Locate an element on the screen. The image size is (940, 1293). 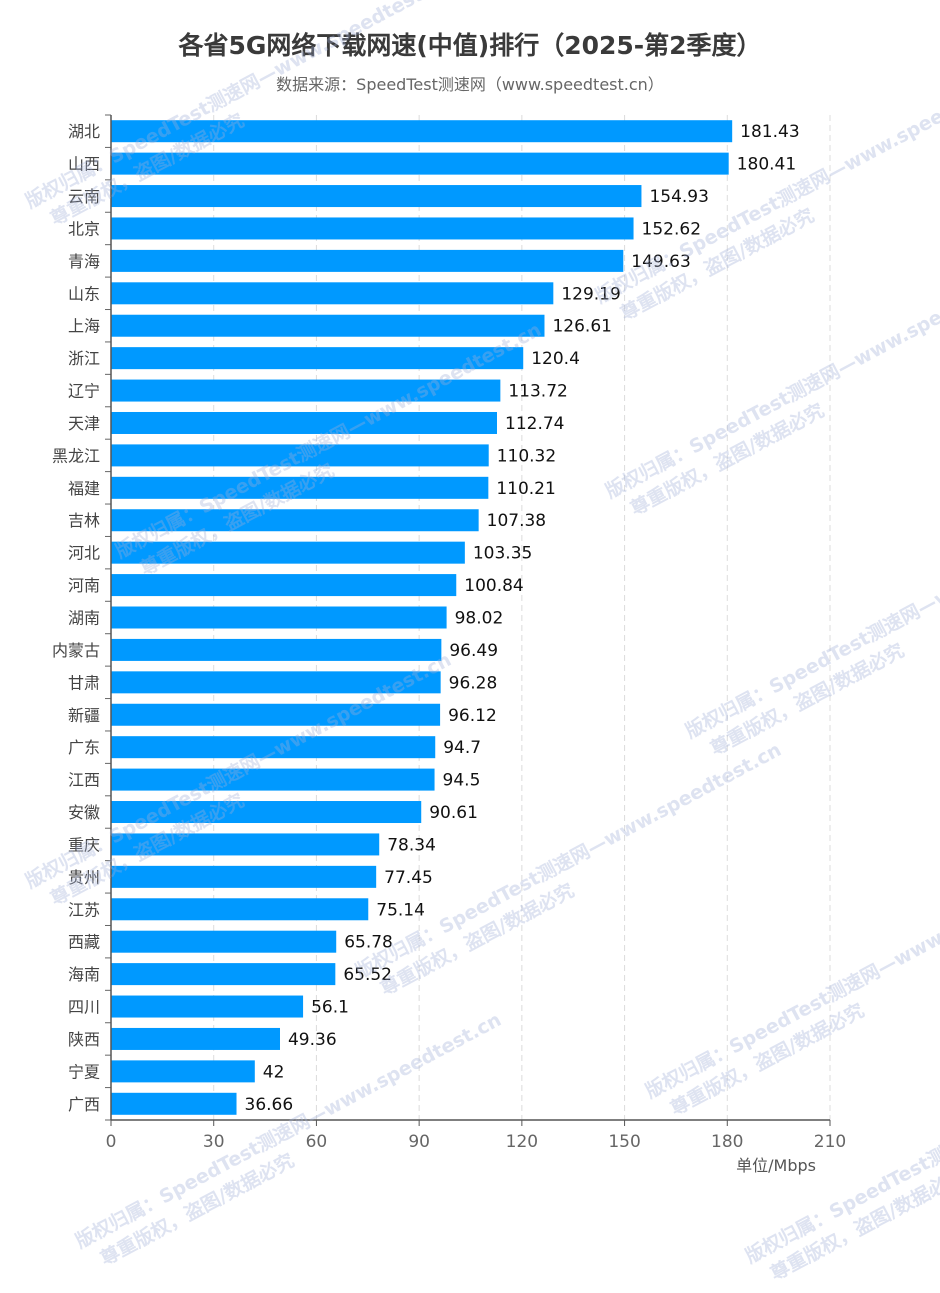
unit-label: 单位/Mbps is located at coordinates (776, 1165).